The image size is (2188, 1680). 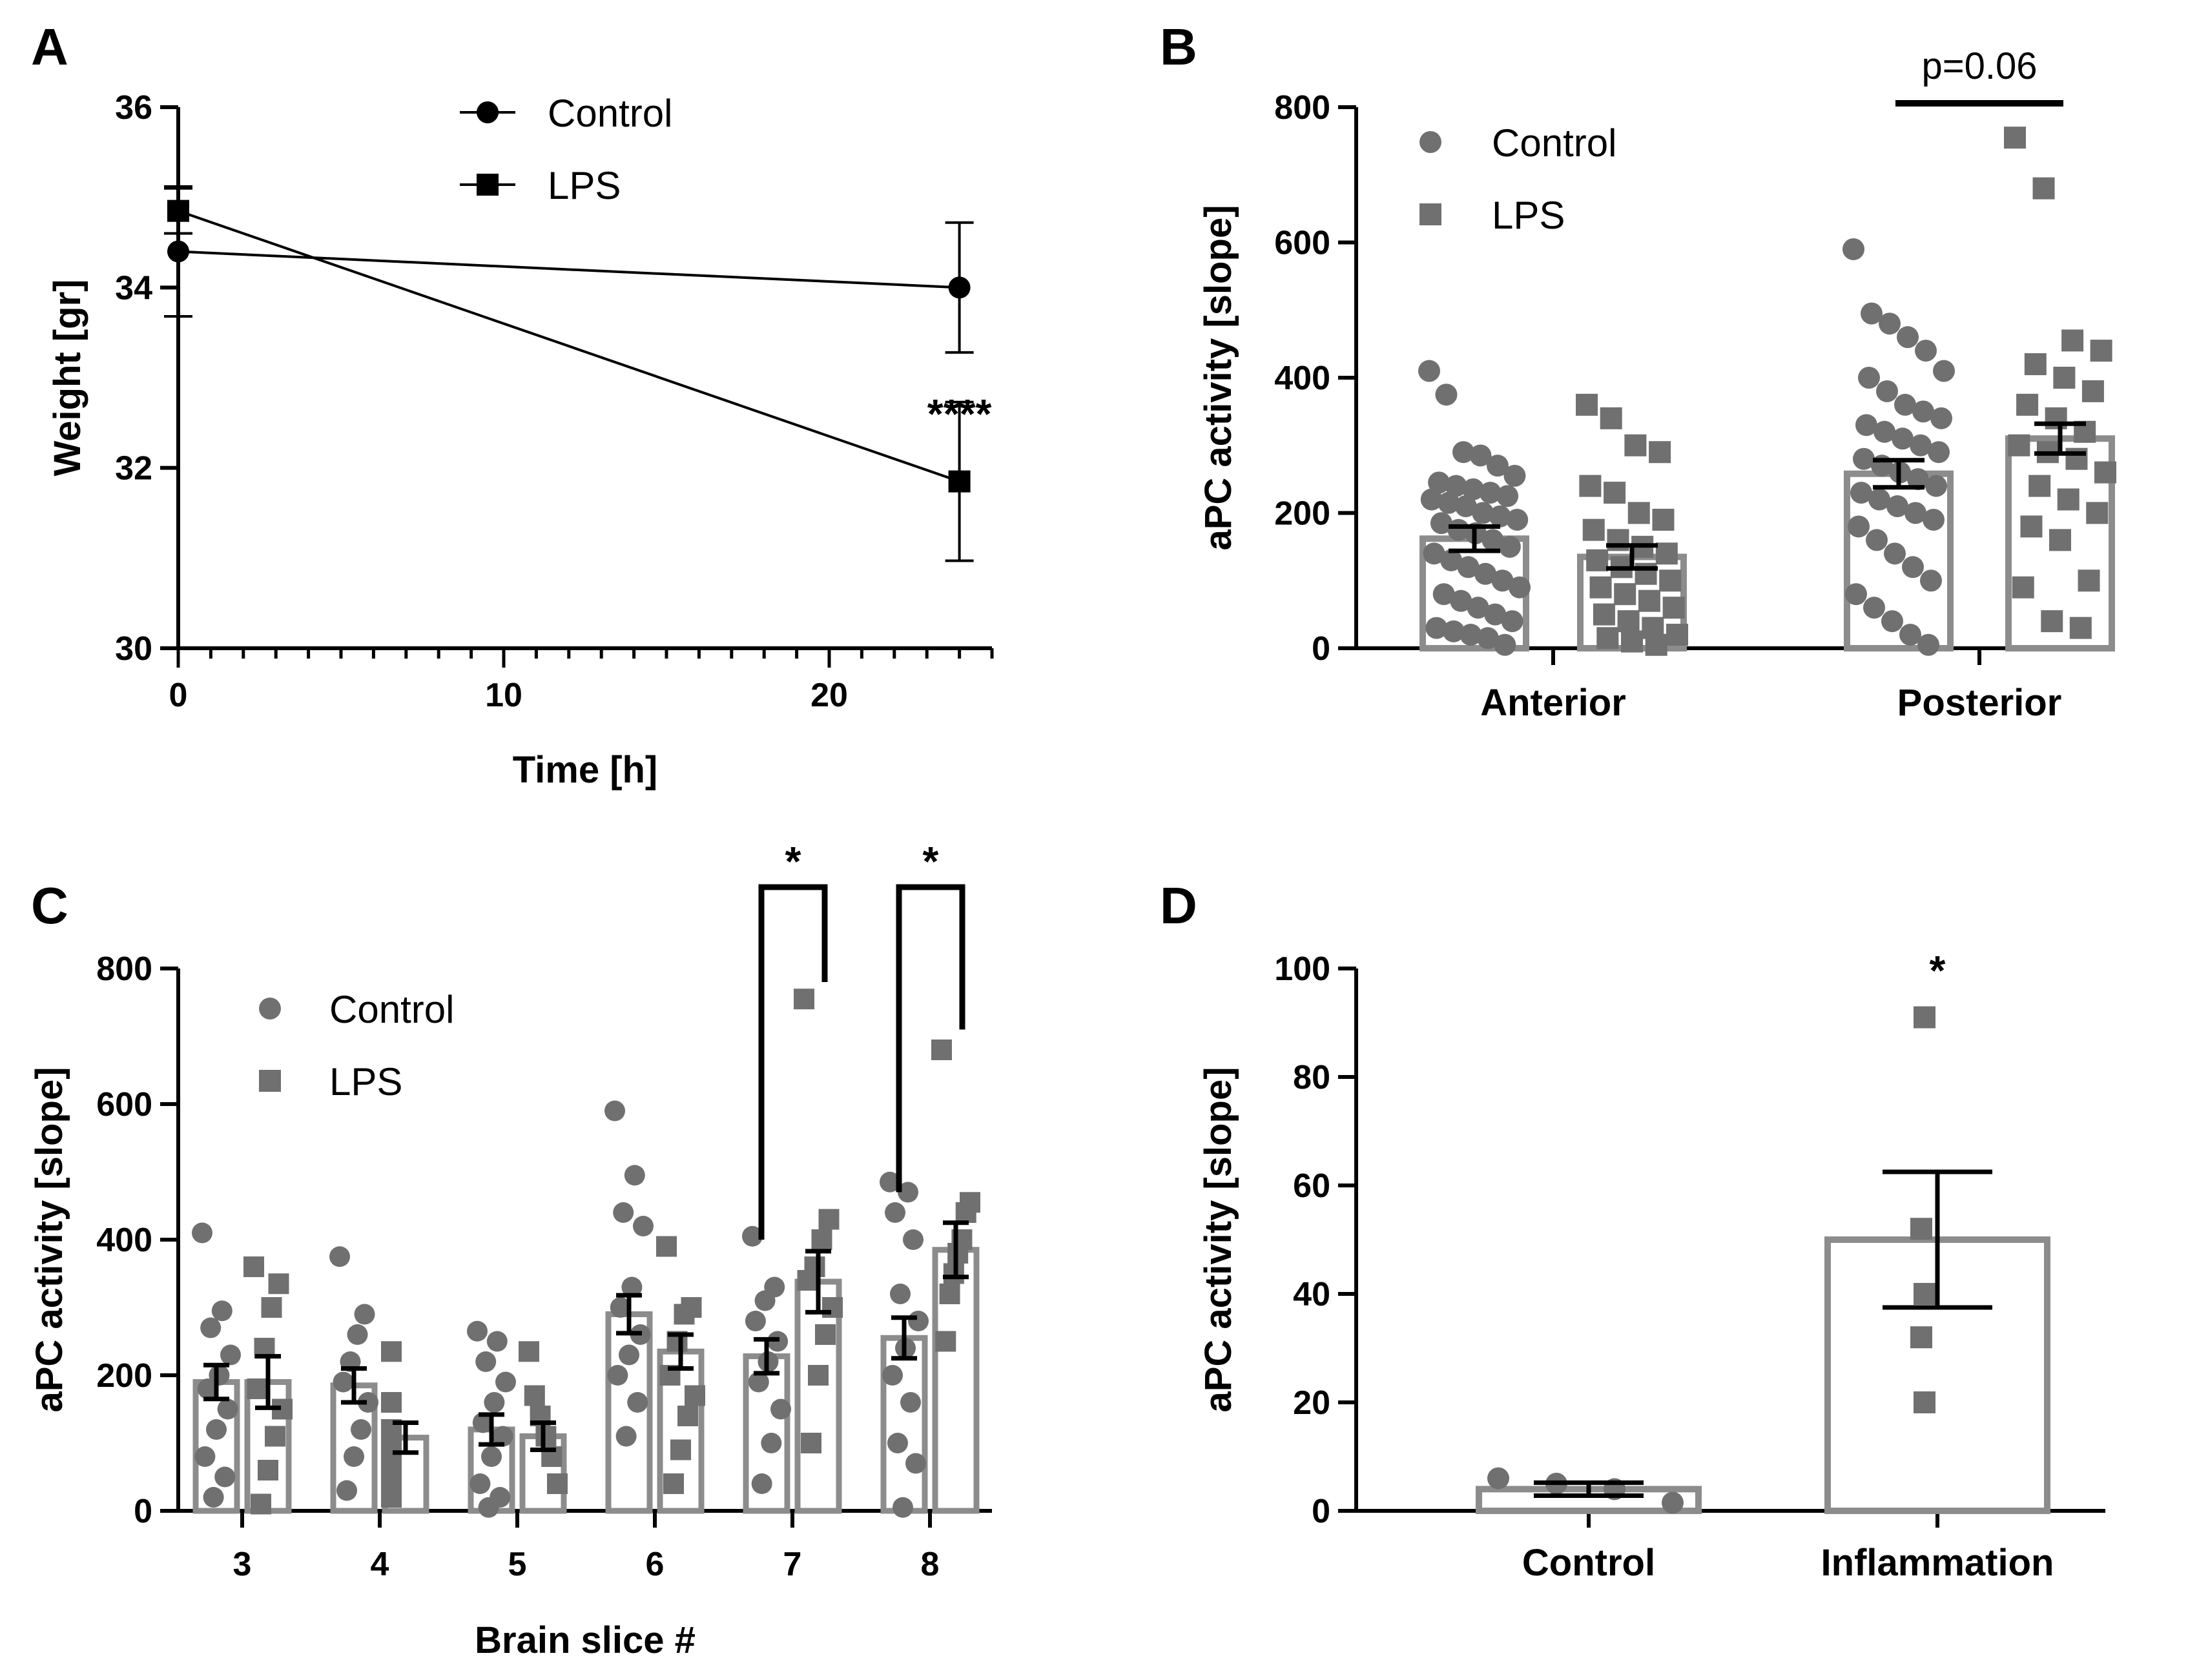 I want to click on panel-C-annotation-0: *, so click(x=793, y=861).